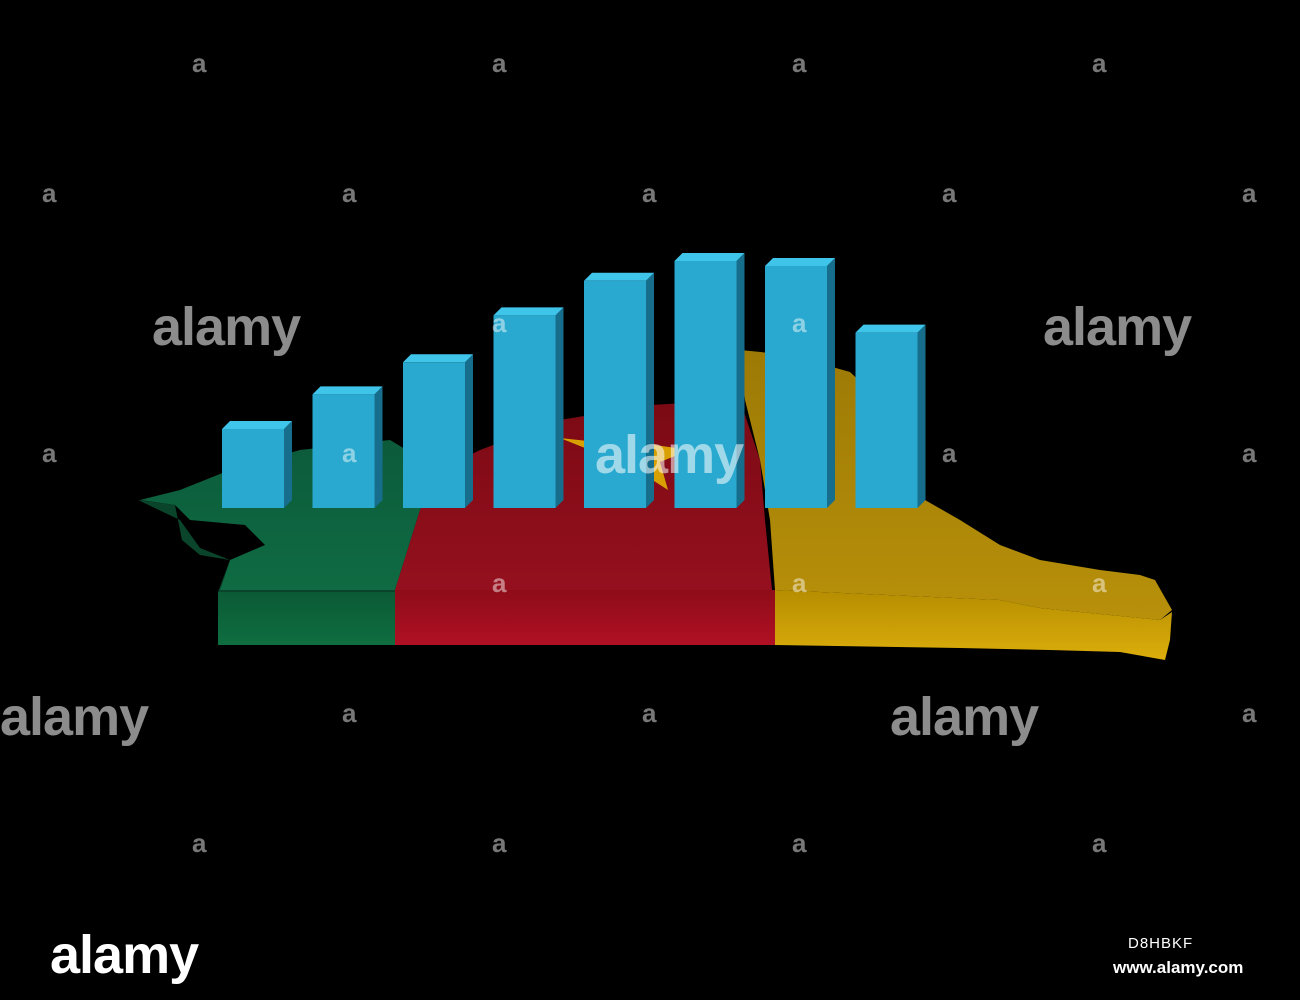  I want to click on brand-logo: alamy, so click(124, 955).